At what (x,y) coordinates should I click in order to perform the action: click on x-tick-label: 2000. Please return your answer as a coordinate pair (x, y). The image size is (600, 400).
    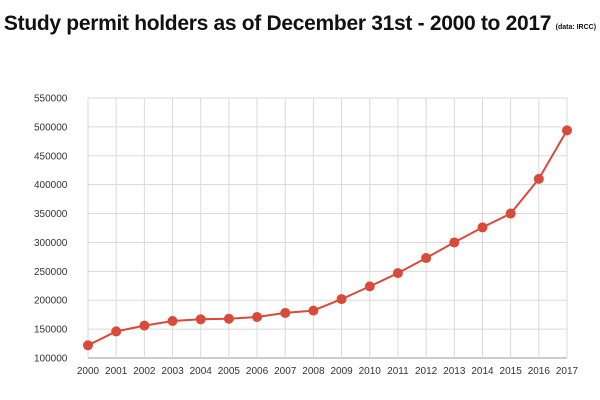
    Looking at the image, I should click on (88, 371).